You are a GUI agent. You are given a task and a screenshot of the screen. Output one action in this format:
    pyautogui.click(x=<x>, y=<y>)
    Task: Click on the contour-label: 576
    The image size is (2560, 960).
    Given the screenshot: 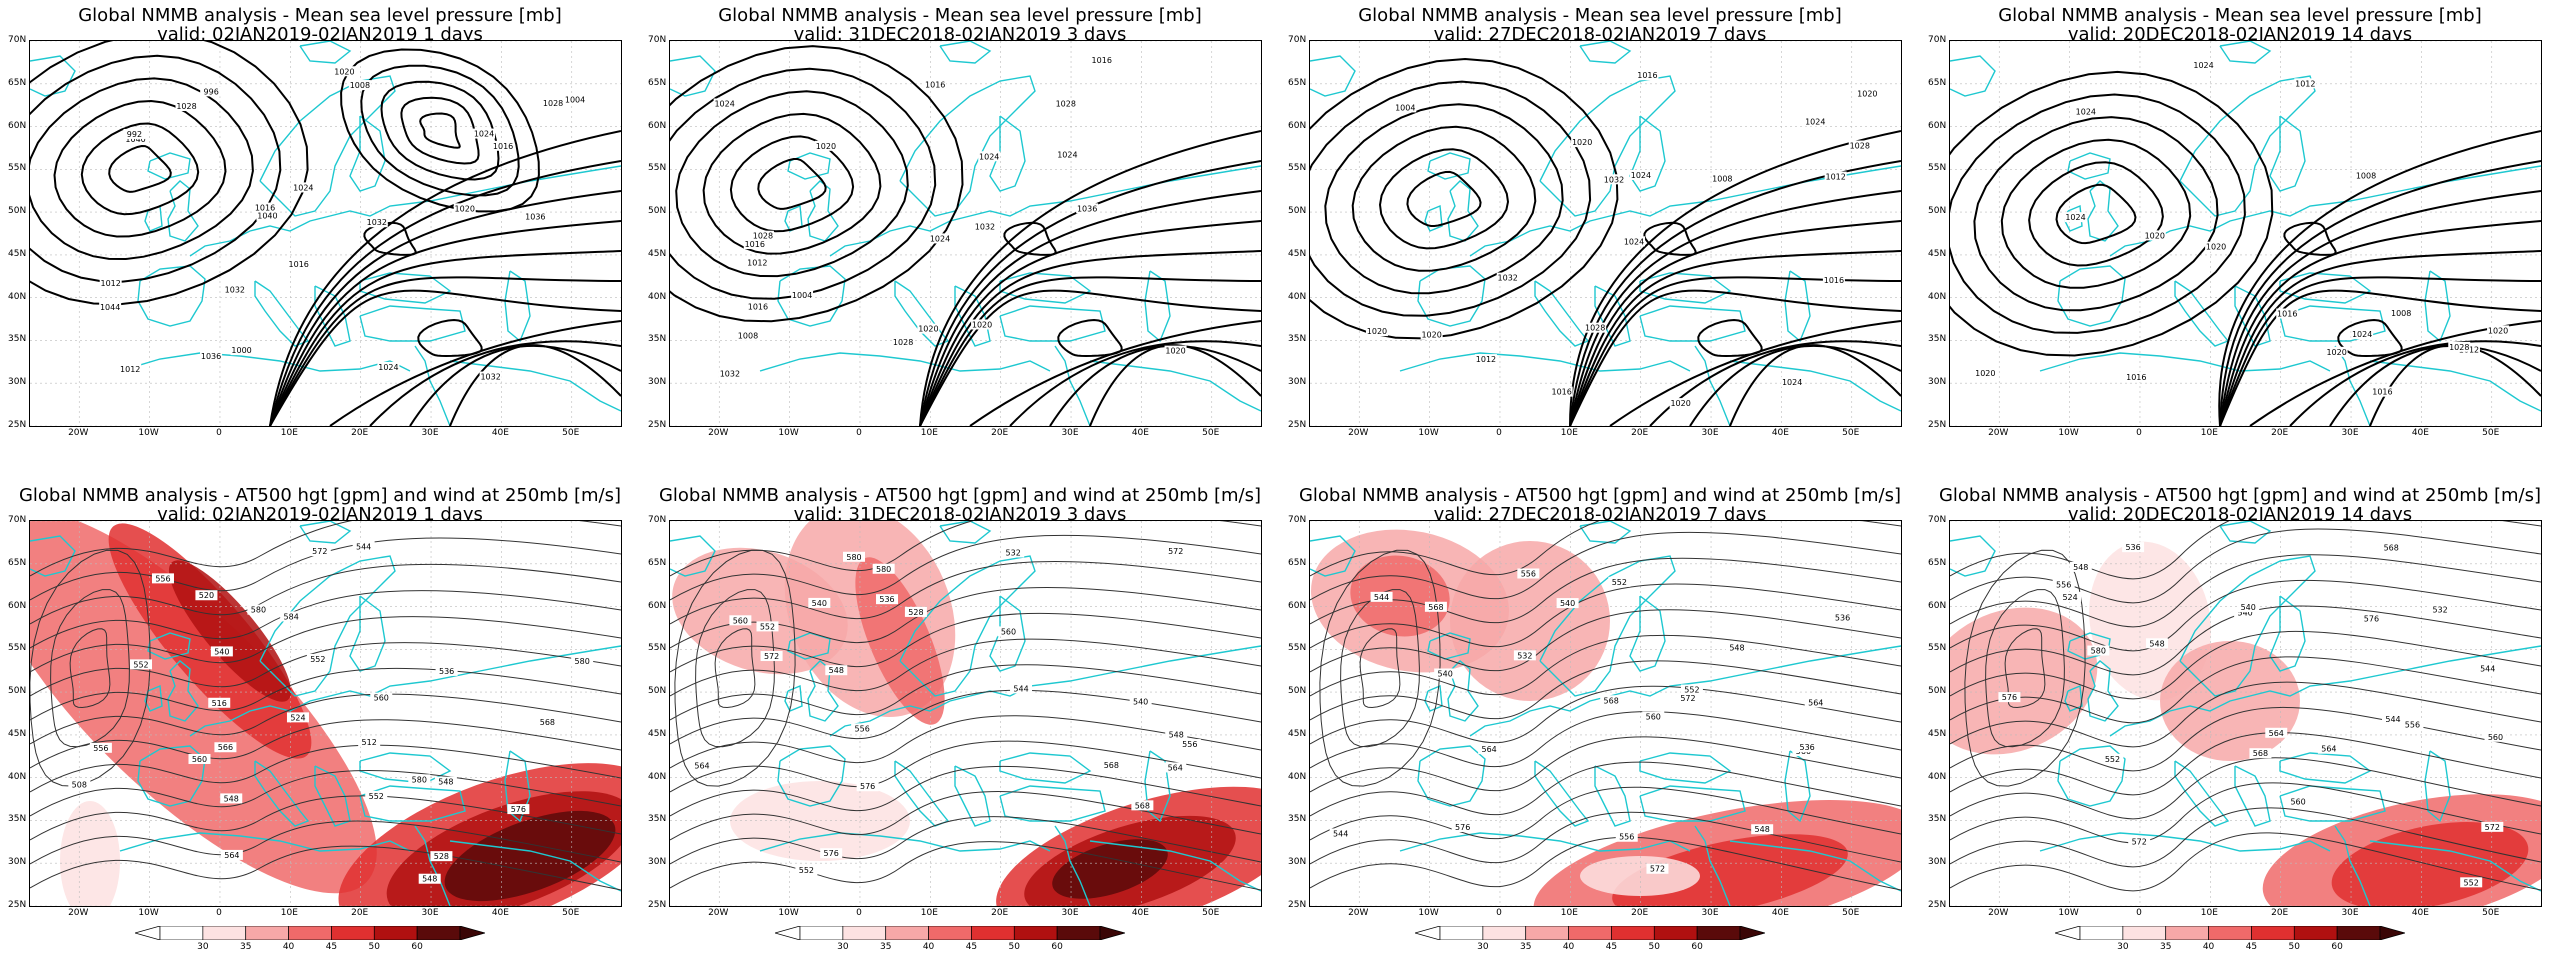 What is the action you would take?
    pyautogui.click(x=2009, y=697)
    